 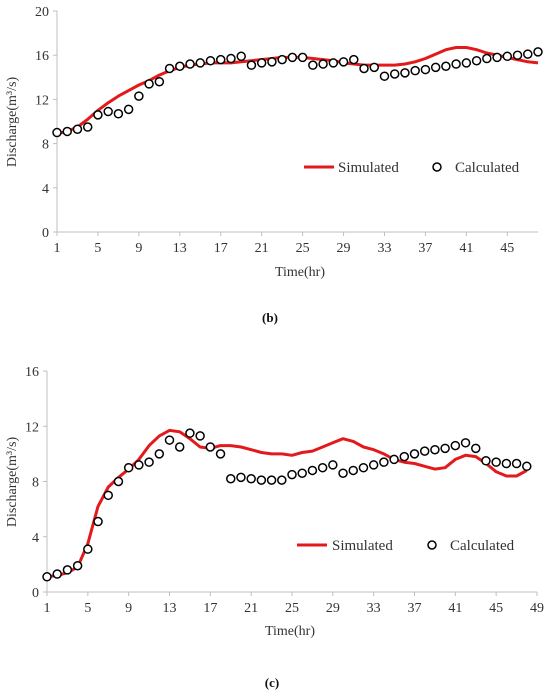 I want to click on x-tick-label-c: 17, so click(x=210, y=608).